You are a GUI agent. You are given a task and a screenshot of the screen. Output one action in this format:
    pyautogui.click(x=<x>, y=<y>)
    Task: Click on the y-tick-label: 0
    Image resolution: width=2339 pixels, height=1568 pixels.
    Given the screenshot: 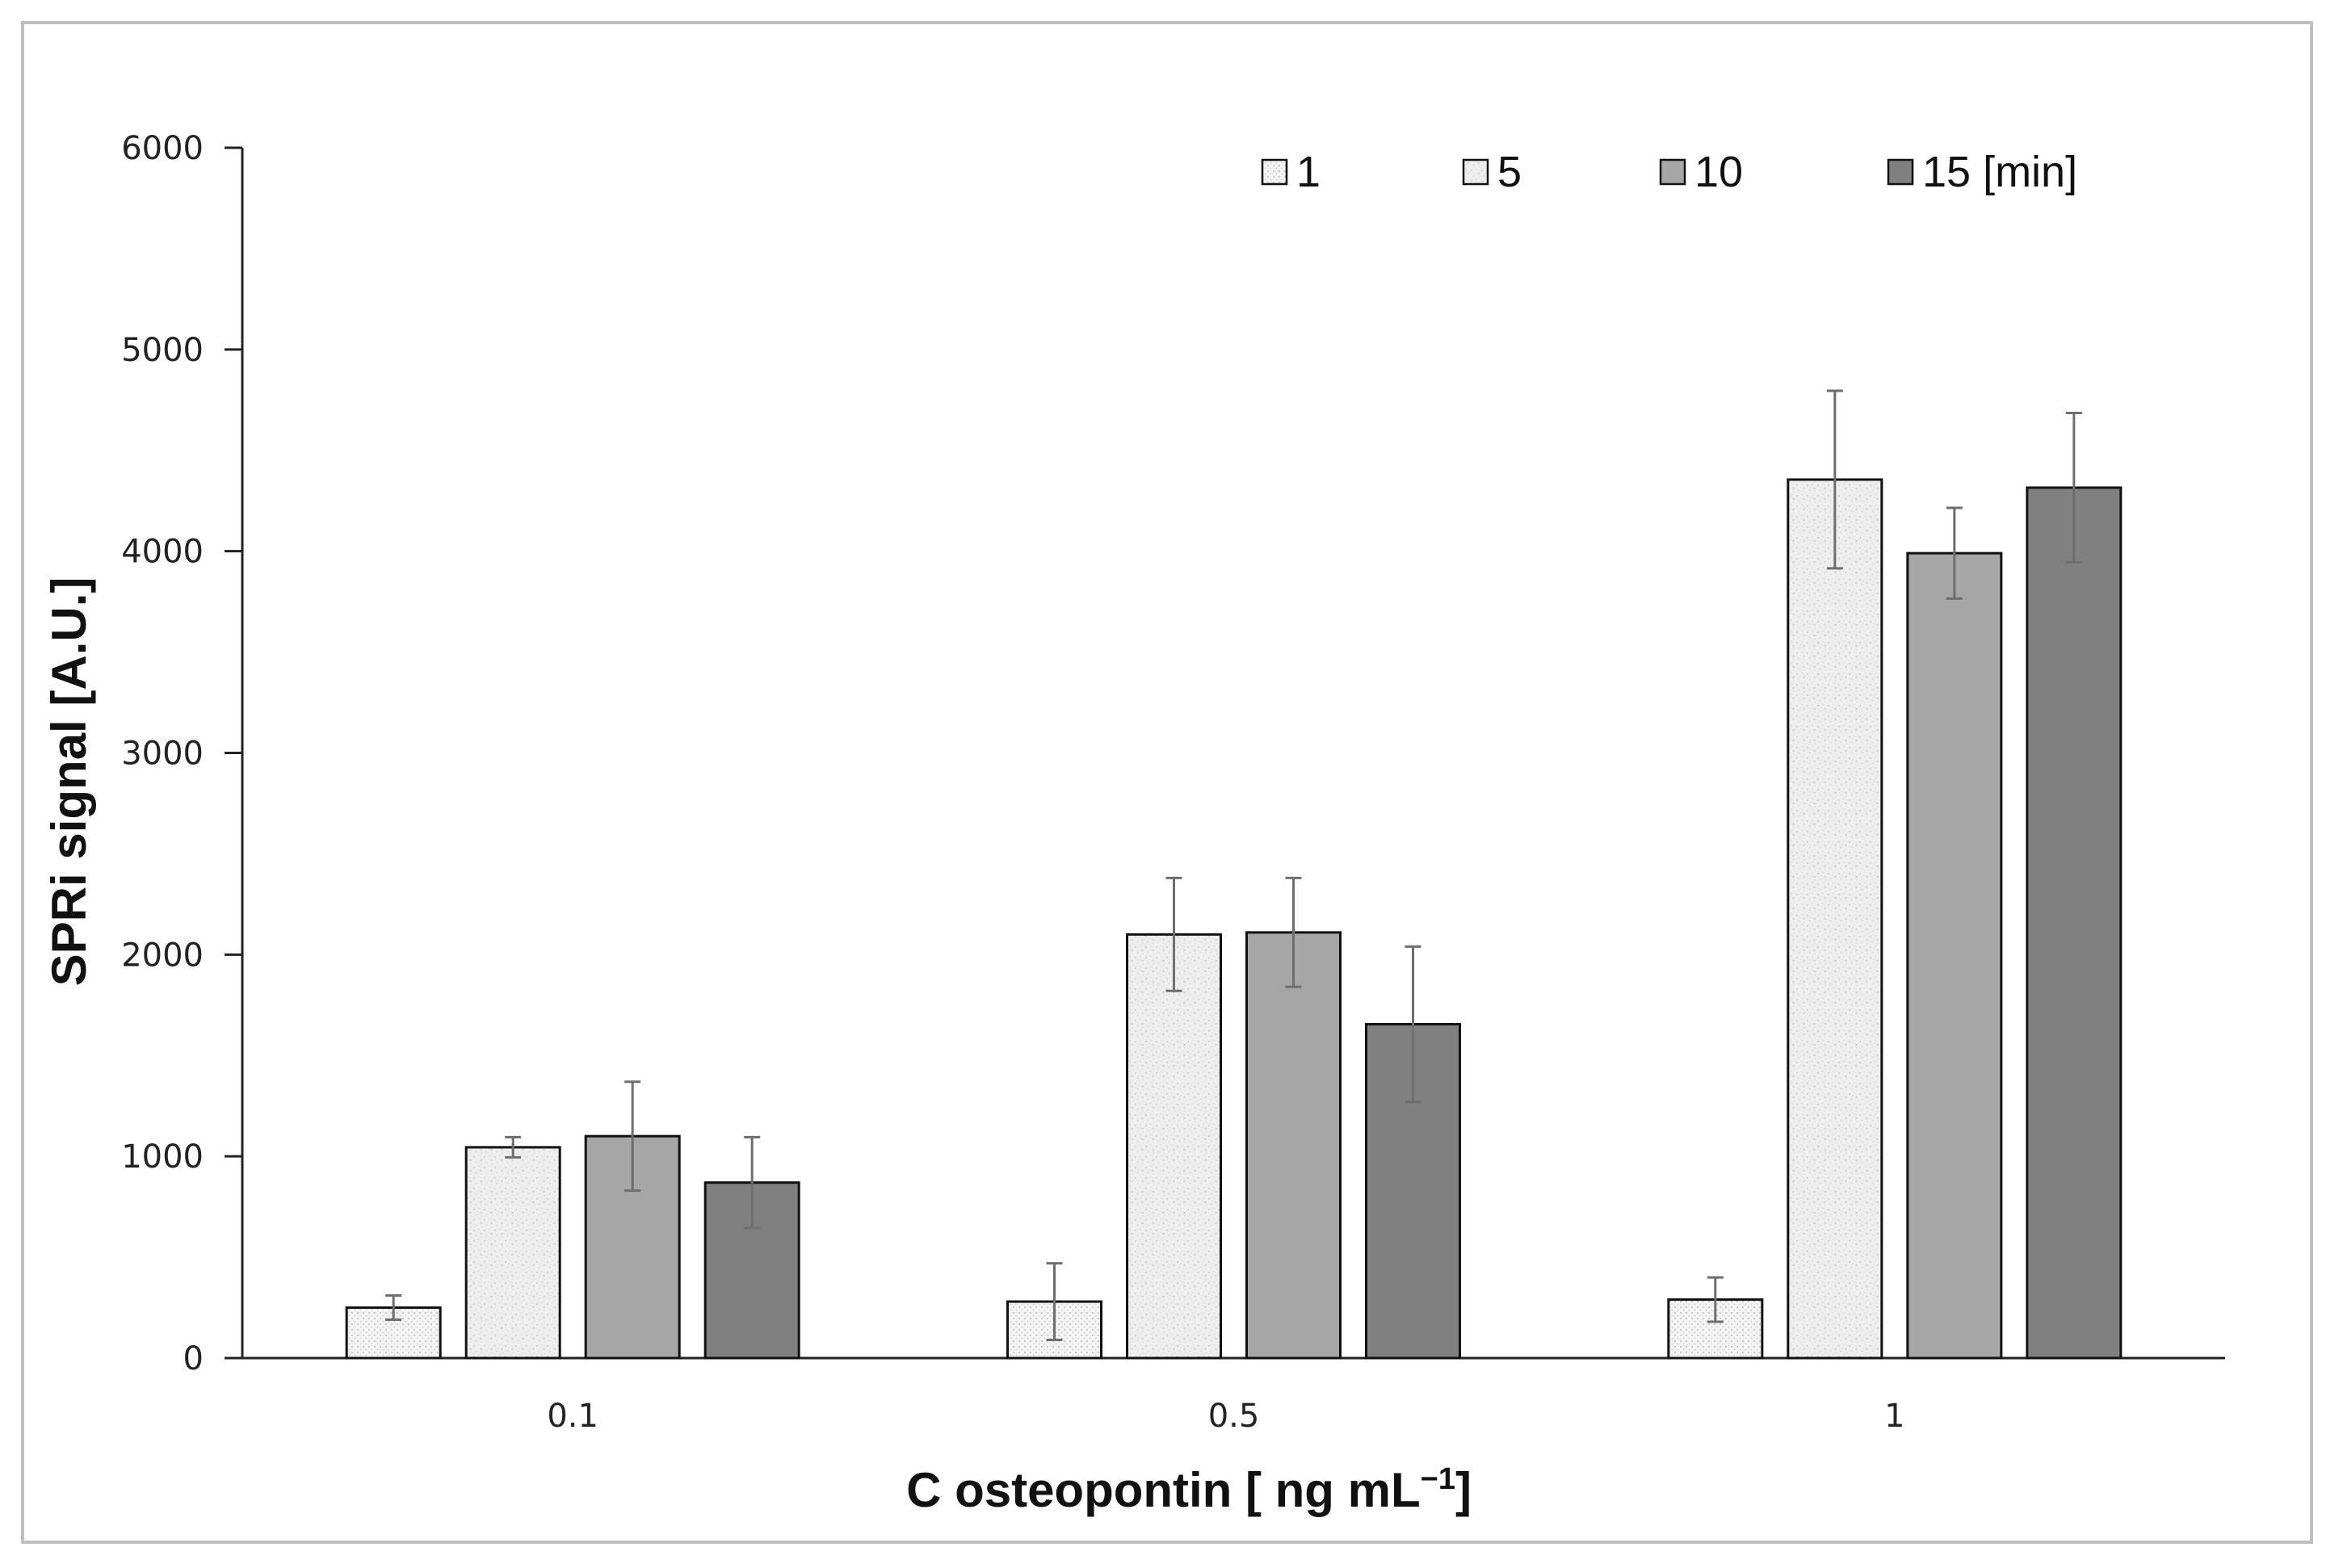 What is the action you would take?
    pyautogui.click(x=194, y=1358)
    